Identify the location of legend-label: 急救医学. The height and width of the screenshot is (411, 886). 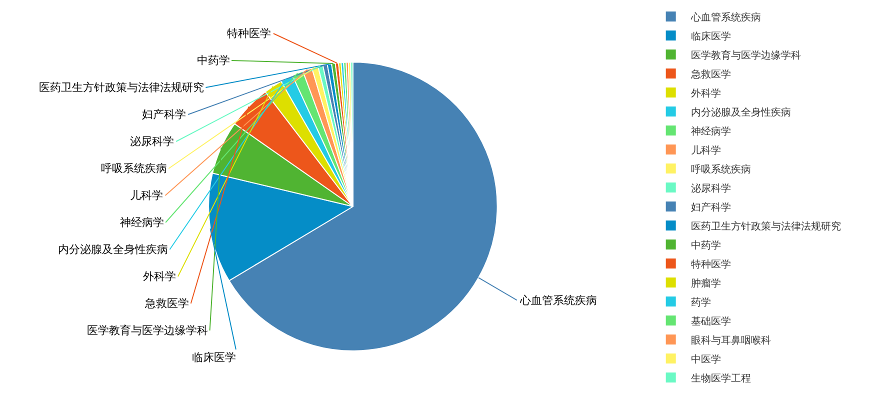
(710, 74).